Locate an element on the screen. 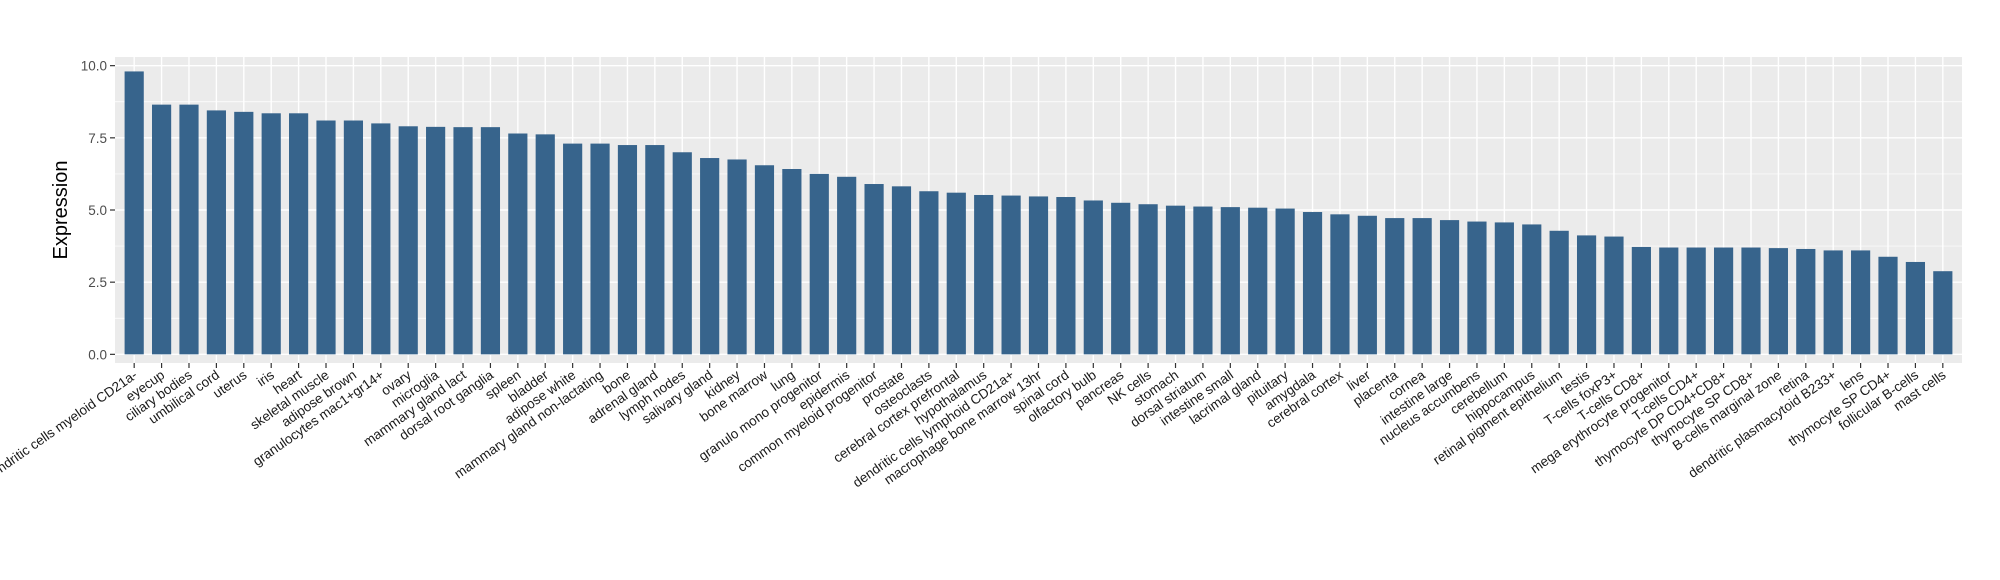  y-tick-label: 10.0 is located at coordinates (94, 66).